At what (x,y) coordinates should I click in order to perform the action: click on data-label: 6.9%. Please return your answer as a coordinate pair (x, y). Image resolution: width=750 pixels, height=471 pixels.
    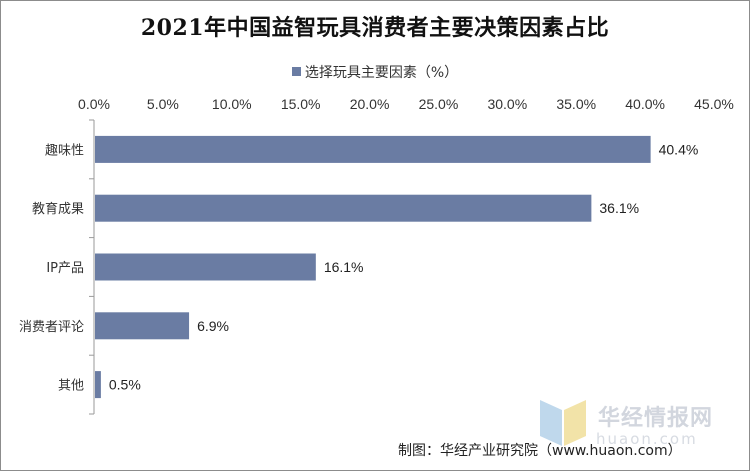
    Looking at the image, I should click on (213, 326).